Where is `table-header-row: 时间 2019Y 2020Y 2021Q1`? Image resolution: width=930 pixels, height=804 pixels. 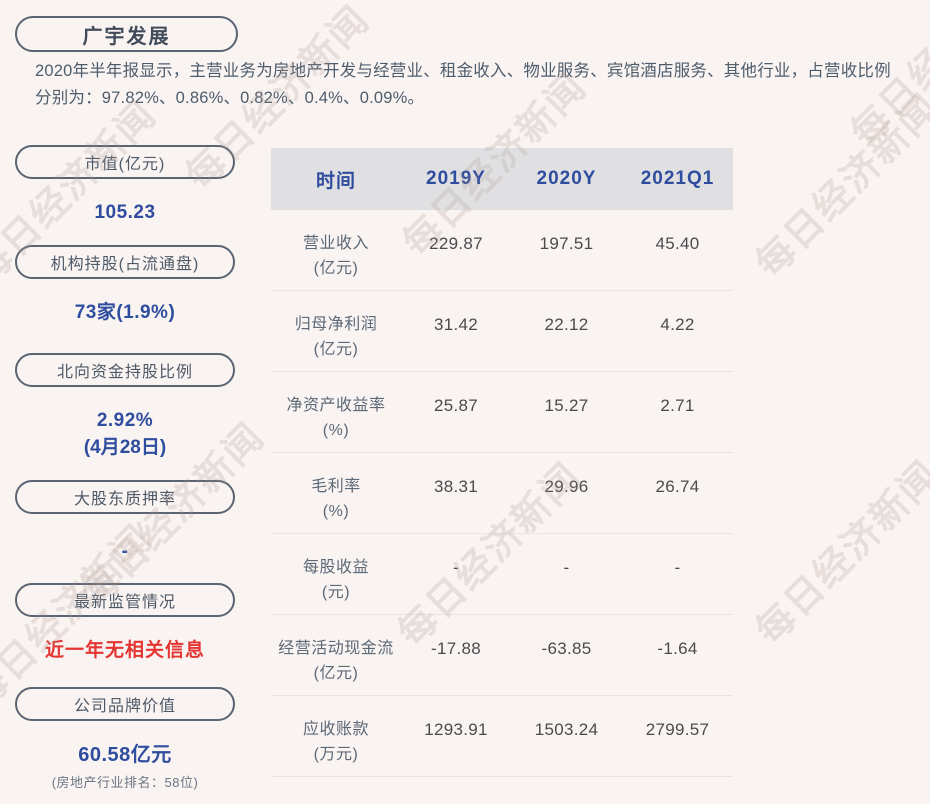 table-header-row: 时间 2019Y 2020Y 2021Q1 is located at coordinates (502, 179).